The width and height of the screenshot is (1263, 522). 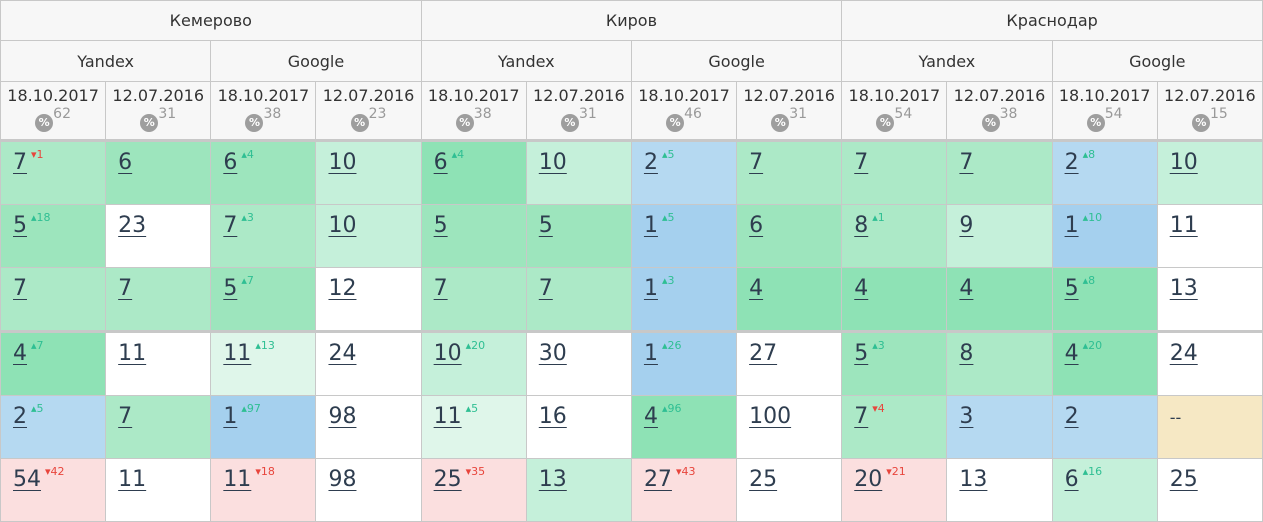 I want to click on position-value: 30, so click(x=552, y=353).